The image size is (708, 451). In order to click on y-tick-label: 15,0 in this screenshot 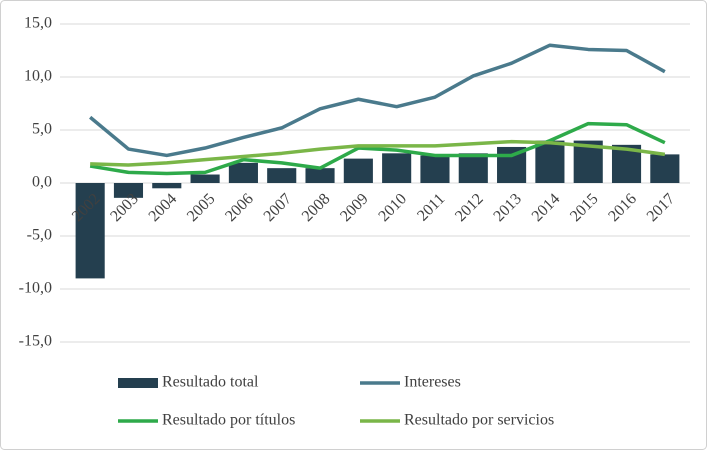, I will do `click(38, 23)`.